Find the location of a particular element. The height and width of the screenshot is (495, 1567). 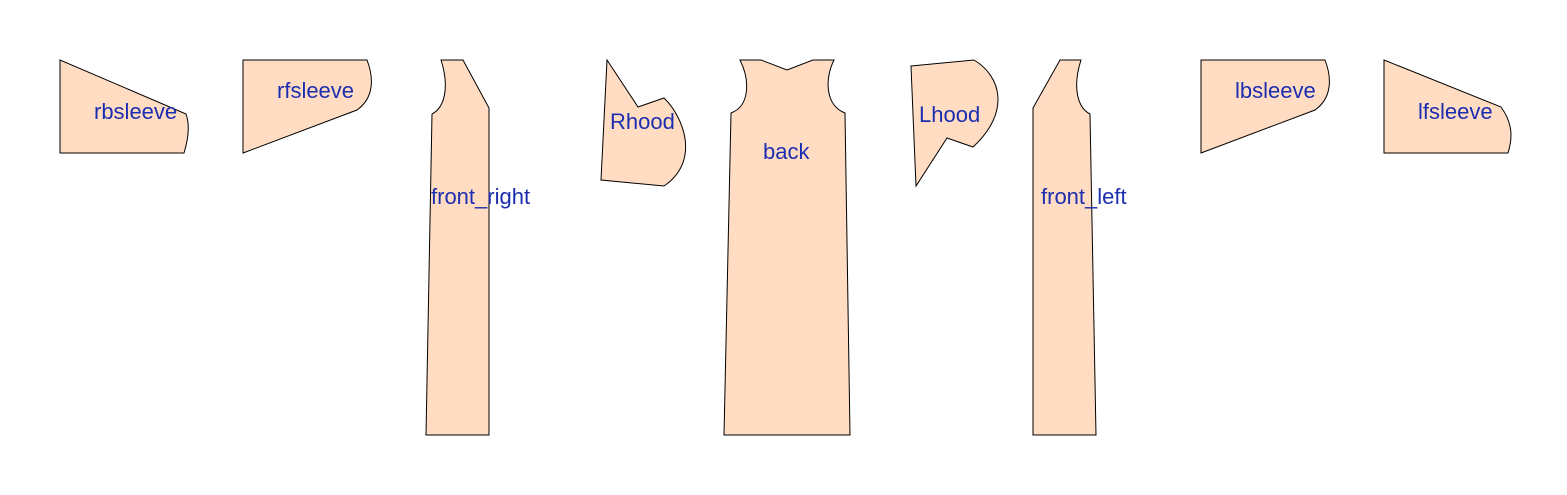

piece-rhood: Rhood is located at coordinates (643, 122).